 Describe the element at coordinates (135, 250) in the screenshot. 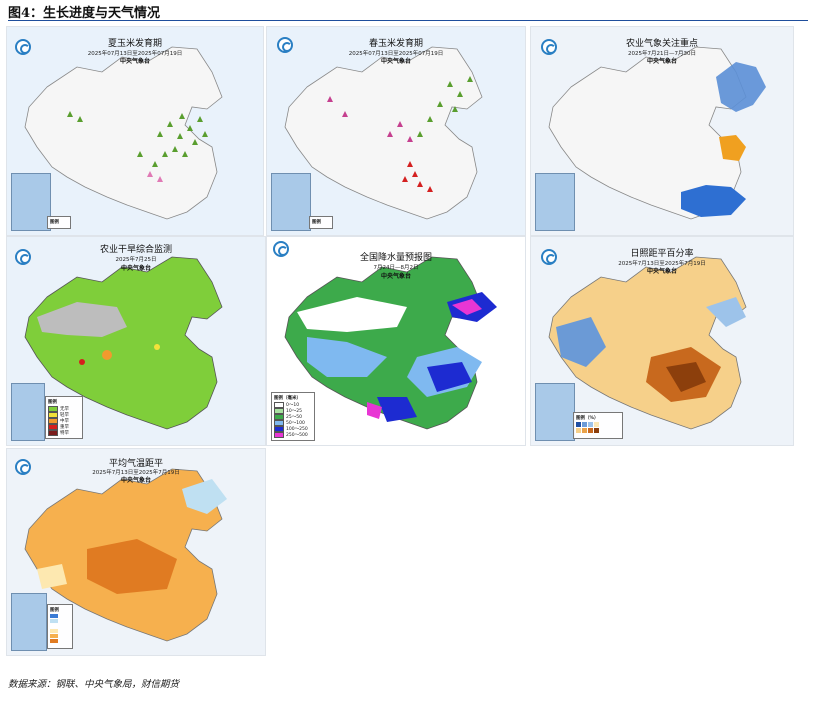

I see `panel-title: 农业干旱综合监测` at that location.